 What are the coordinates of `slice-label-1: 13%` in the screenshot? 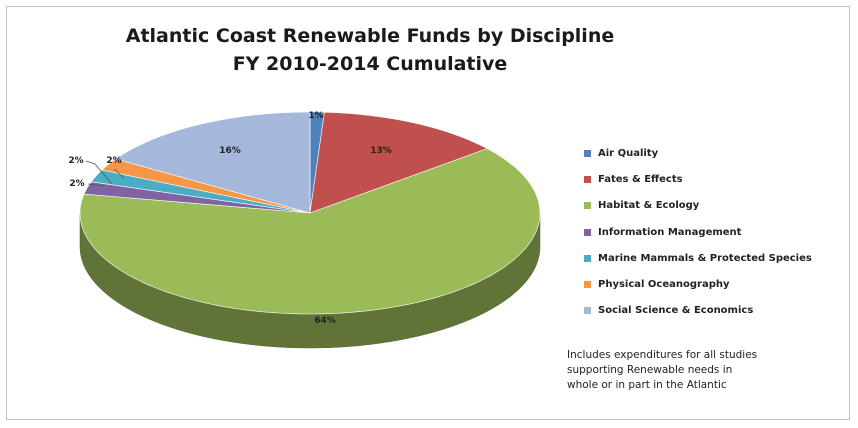 It's located at (381, 151).